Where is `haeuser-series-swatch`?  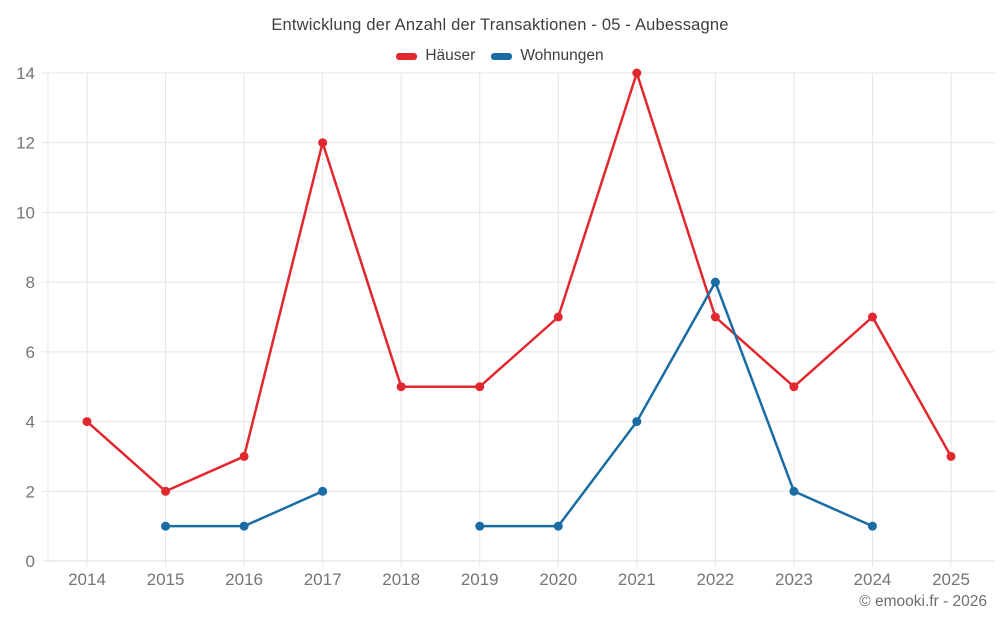
haeuser-series-swatch is located at coordinates (407, 56).